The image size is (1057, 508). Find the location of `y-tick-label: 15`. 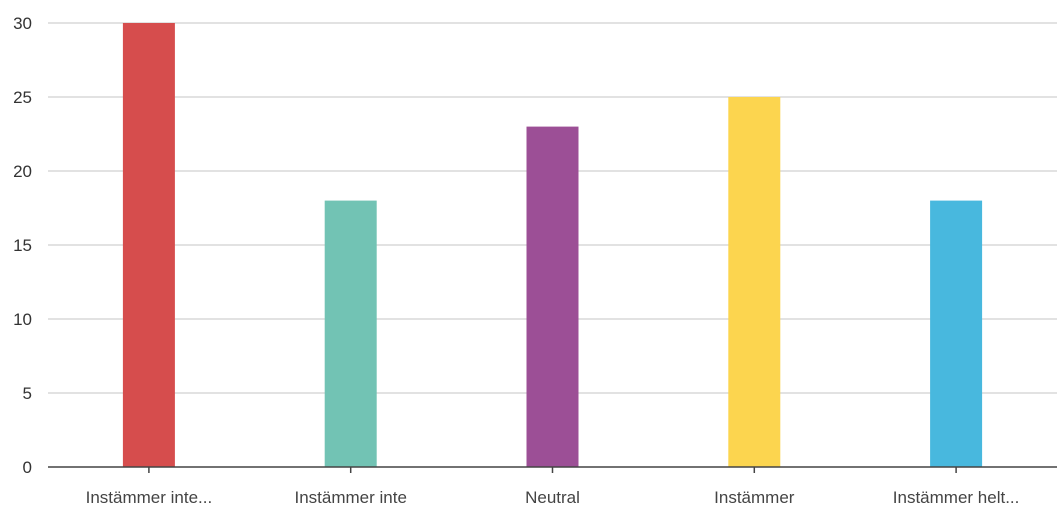

y-tick-label: 15 is located at coordinates (22, 245).